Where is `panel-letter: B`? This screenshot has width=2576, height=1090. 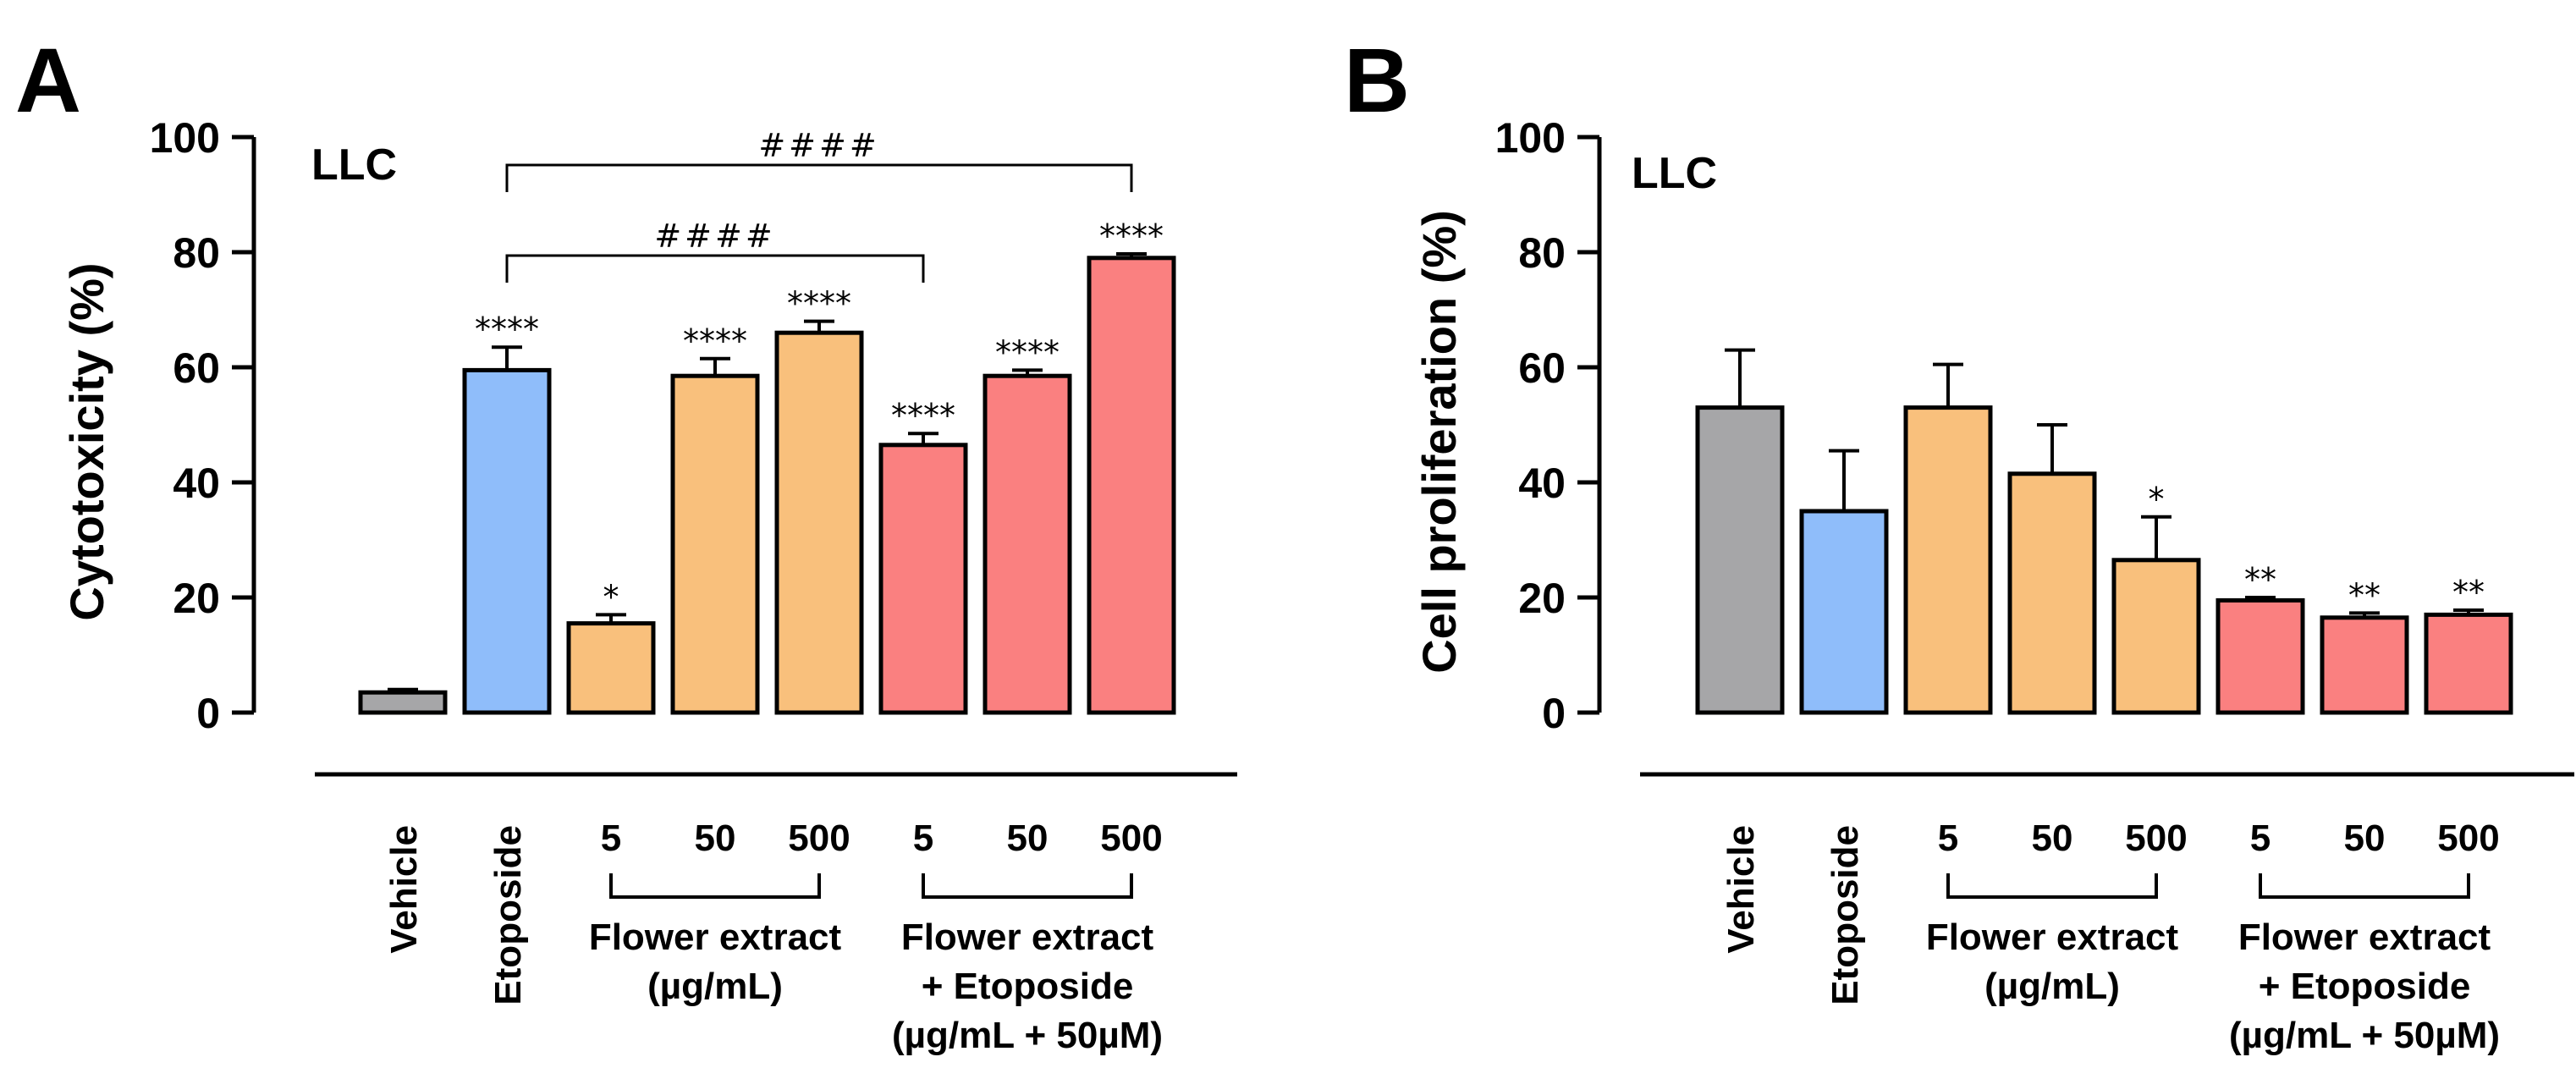
panel-letter: B is located at coordinates (1377, 80).